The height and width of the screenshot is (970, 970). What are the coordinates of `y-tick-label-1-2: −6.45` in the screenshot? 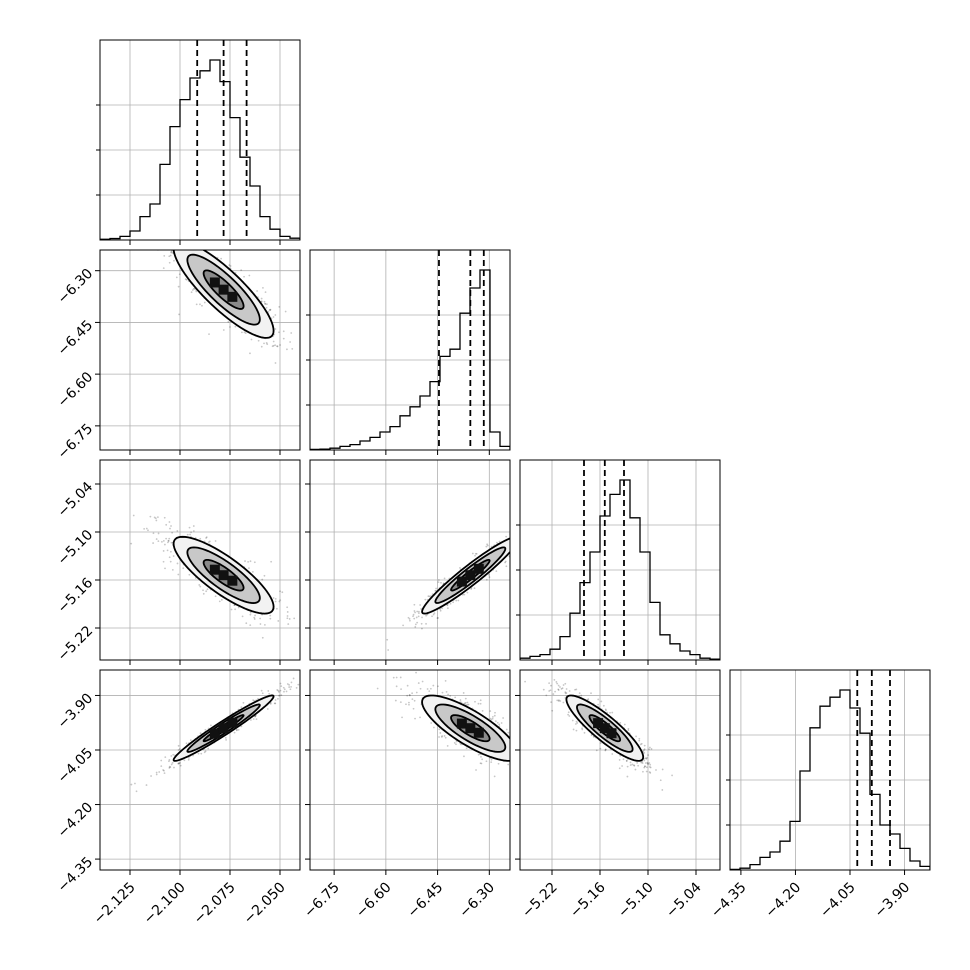 It's located at (76, 338).